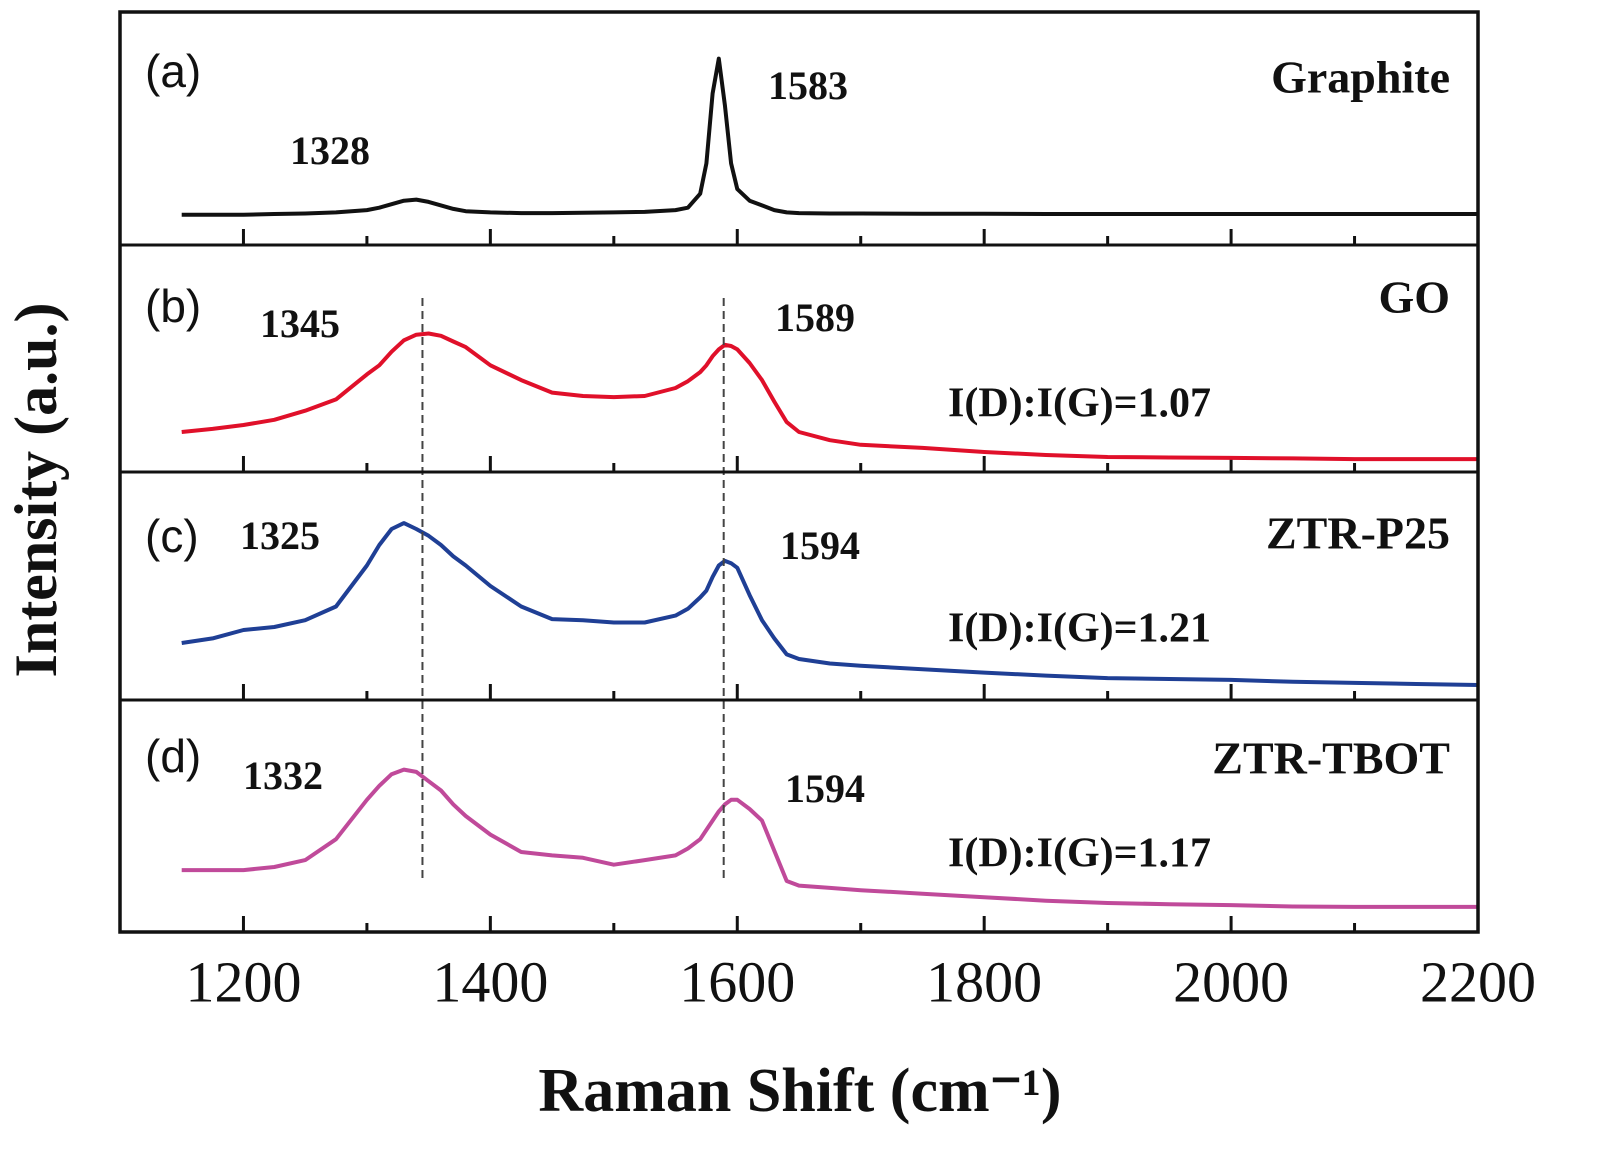 This screenshot has width=1600, height=1173. What do you see at coordinates (173, 71) in the screenshot?
I see `panel-label: (a)` at bounding box center [173, 71].